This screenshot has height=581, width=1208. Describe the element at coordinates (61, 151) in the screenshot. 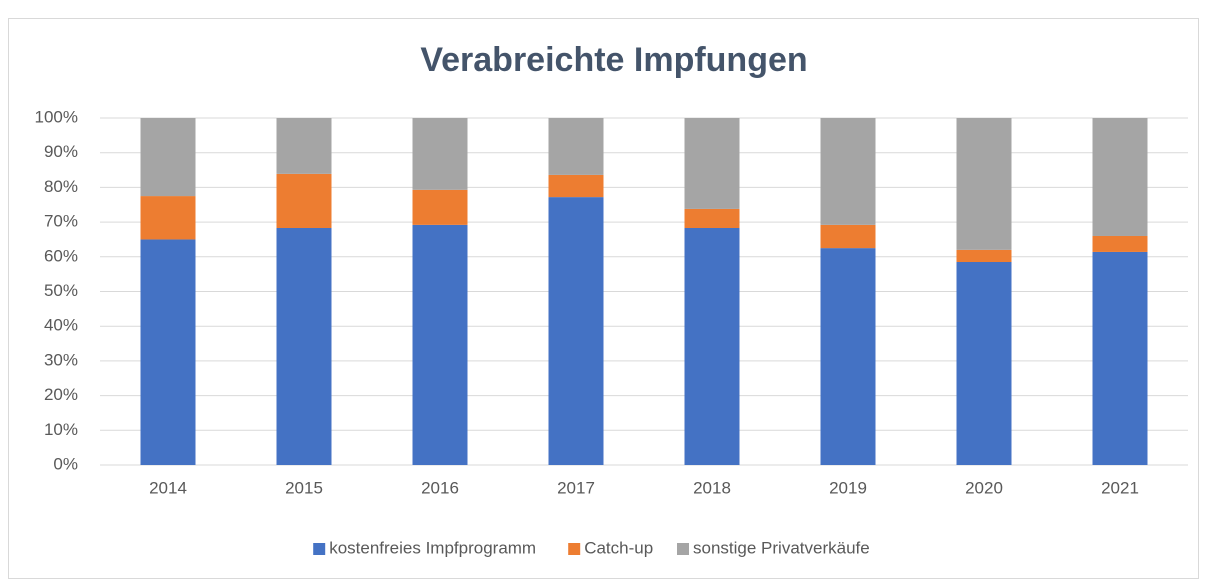

I see `y-tick-label: 90%` at that location.